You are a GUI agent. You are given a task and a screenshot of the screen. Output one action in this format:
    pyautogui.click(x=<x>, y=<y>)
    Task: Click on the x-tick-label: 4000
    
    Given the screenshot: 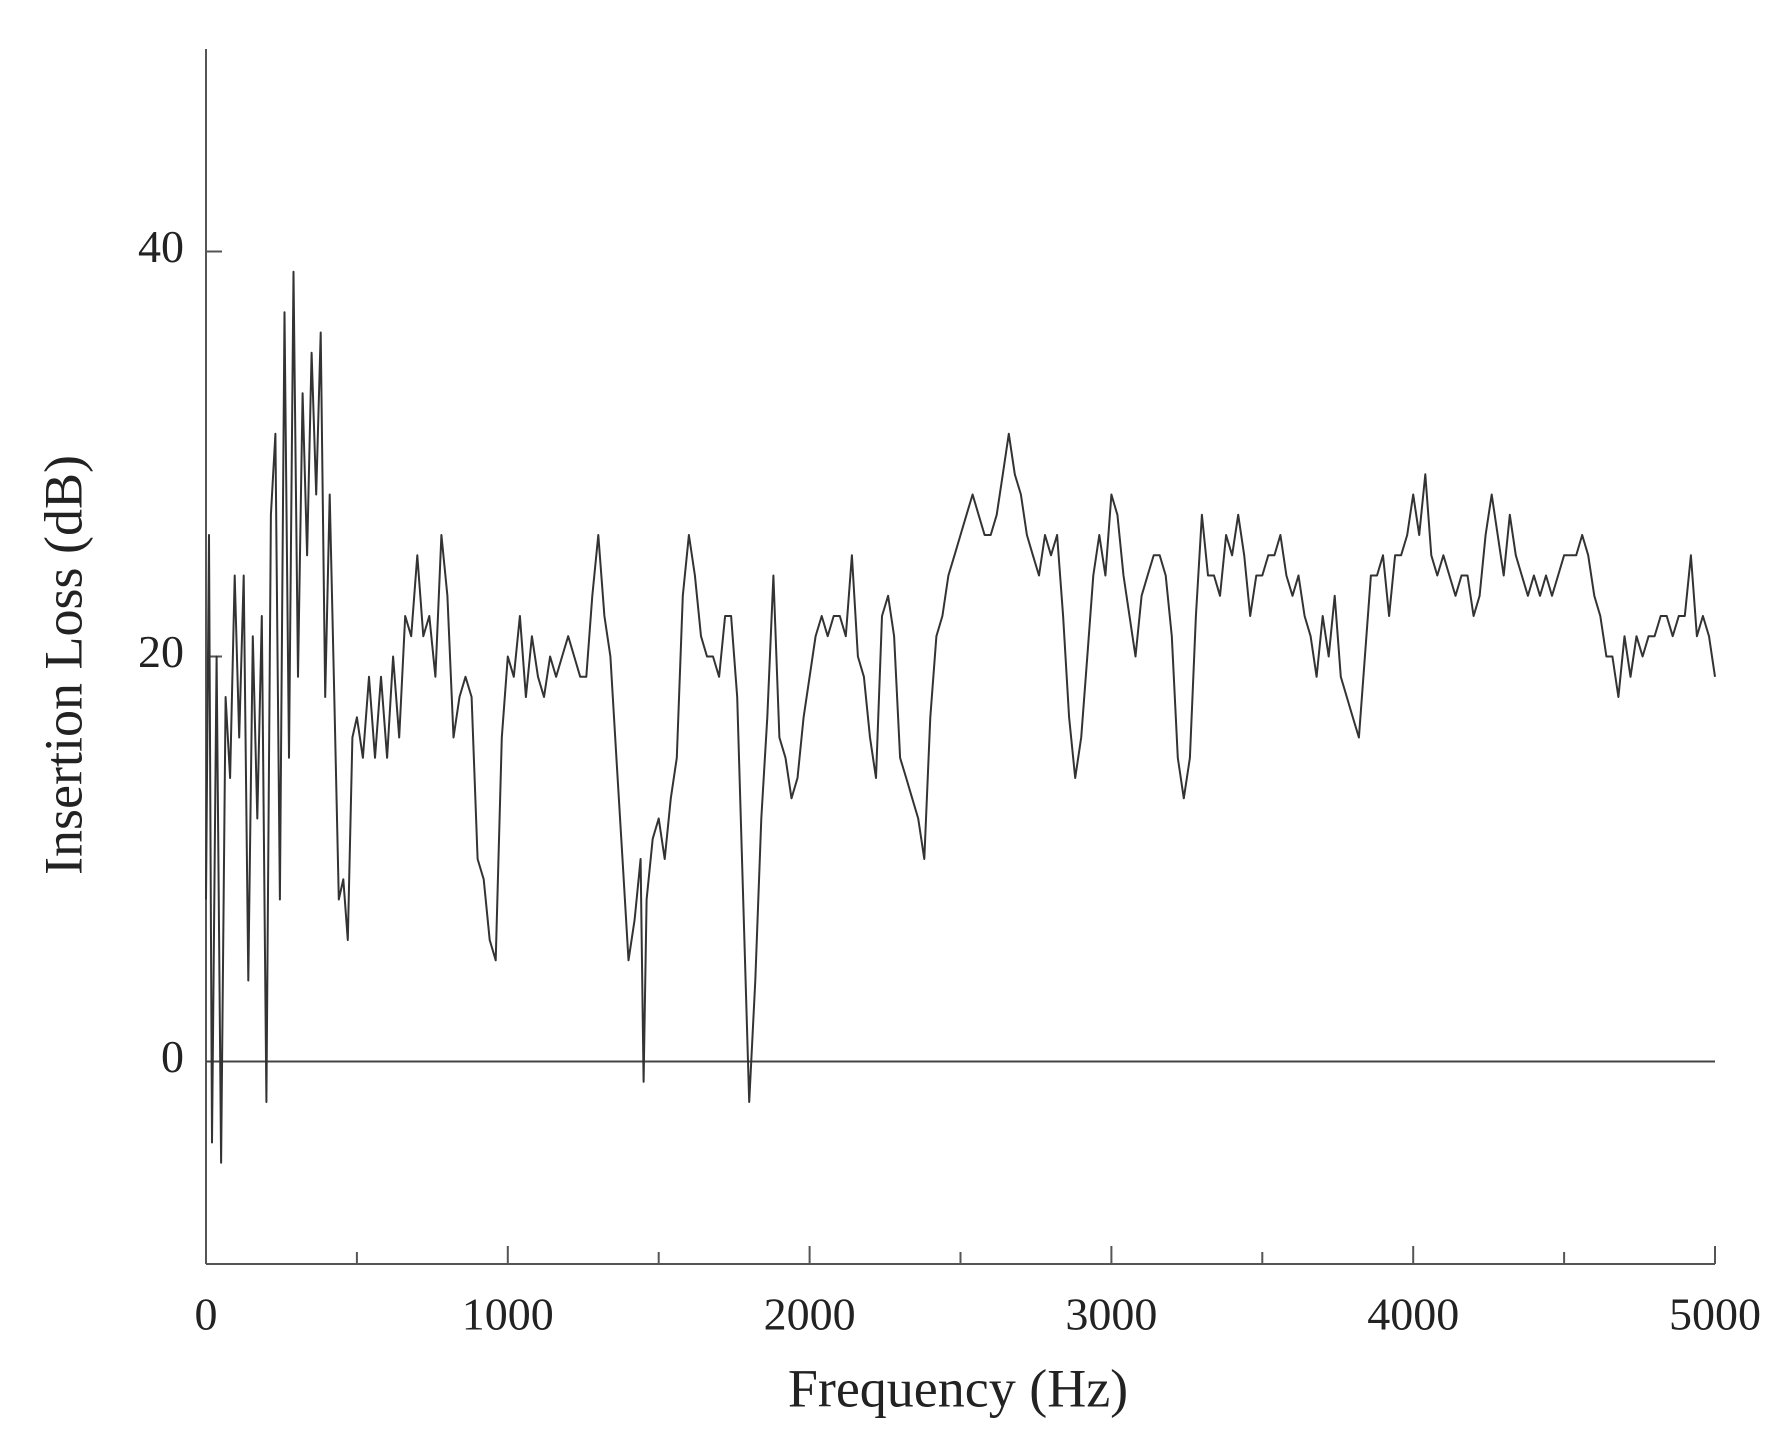 What is the action you would take?
    pyautogui.click(x=1413, y=1314)
    